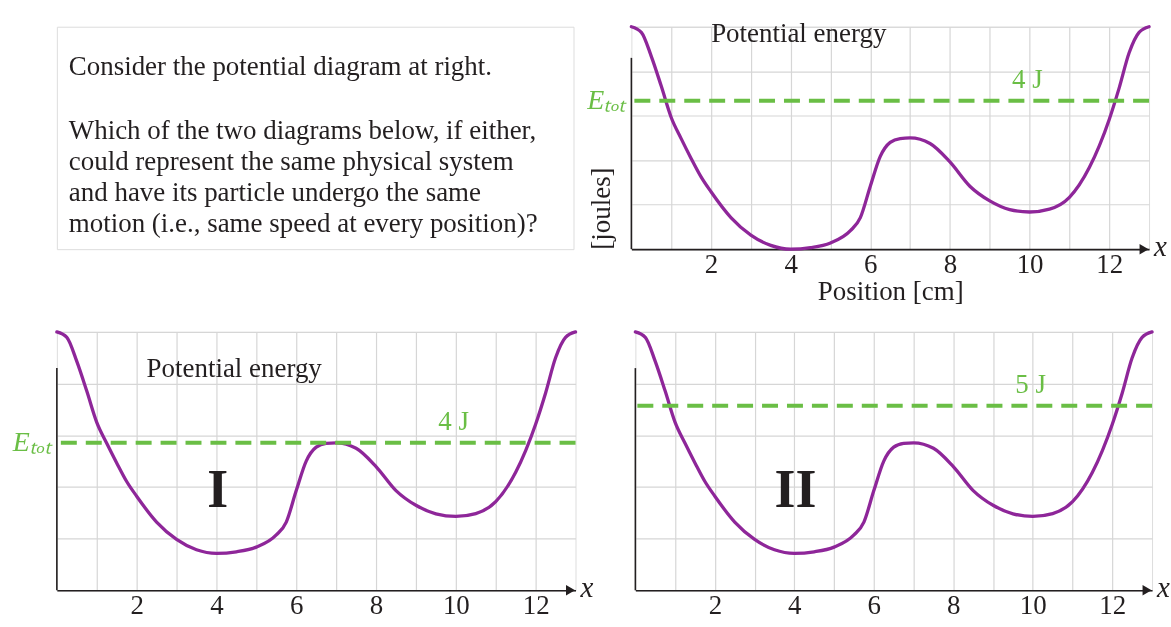  What do you see at coordinates (218, 489) in the screenshot?
I see `text: I` at bounding box center [218, 489].